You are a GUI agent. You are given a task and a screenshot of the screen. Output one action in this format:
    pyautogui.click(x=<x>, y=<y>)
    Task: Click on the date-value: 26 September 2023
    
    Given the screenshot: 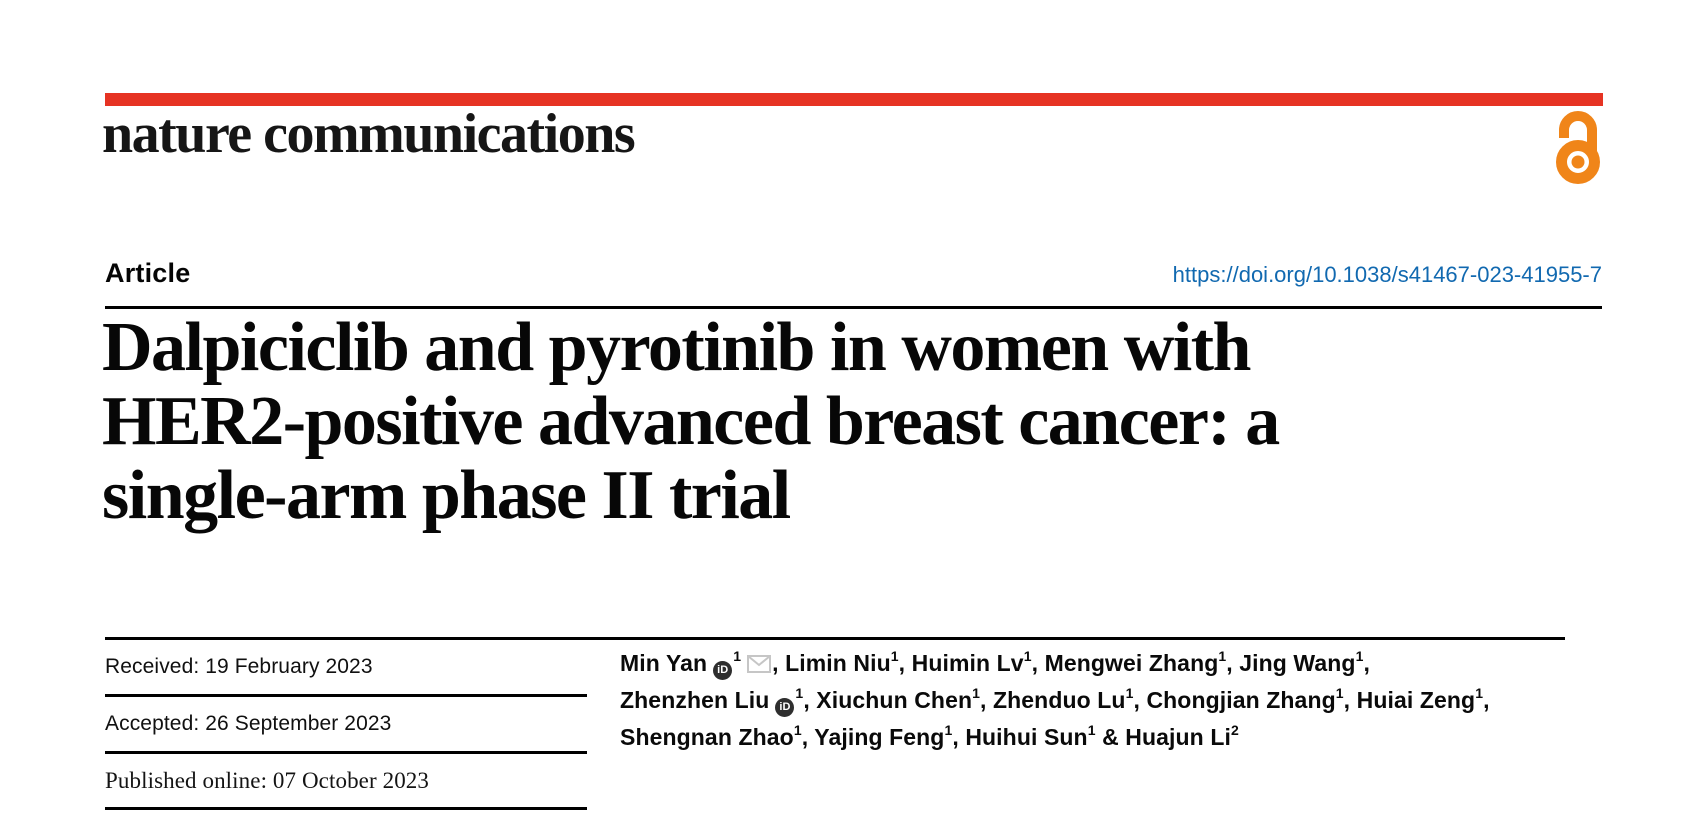 What is the action you would take?
    pyautogui.click(x=298, y=723)
    